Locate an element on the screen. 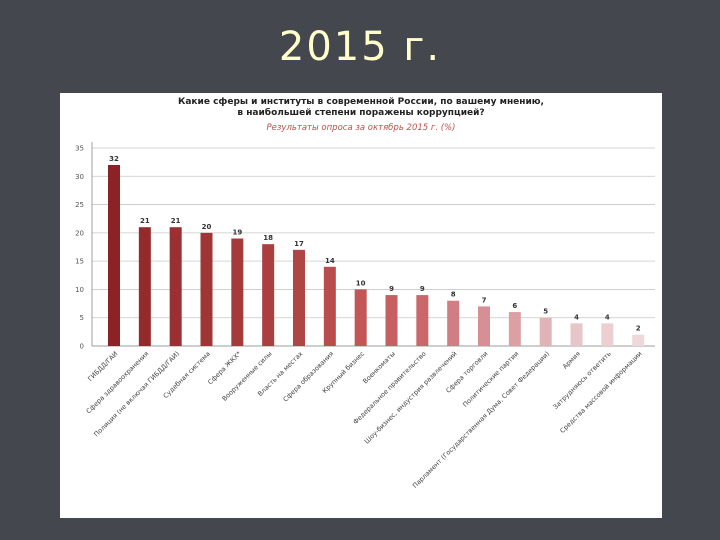 The image size is (720, 540). data-label: 17 is located at coordinates (299, 244).